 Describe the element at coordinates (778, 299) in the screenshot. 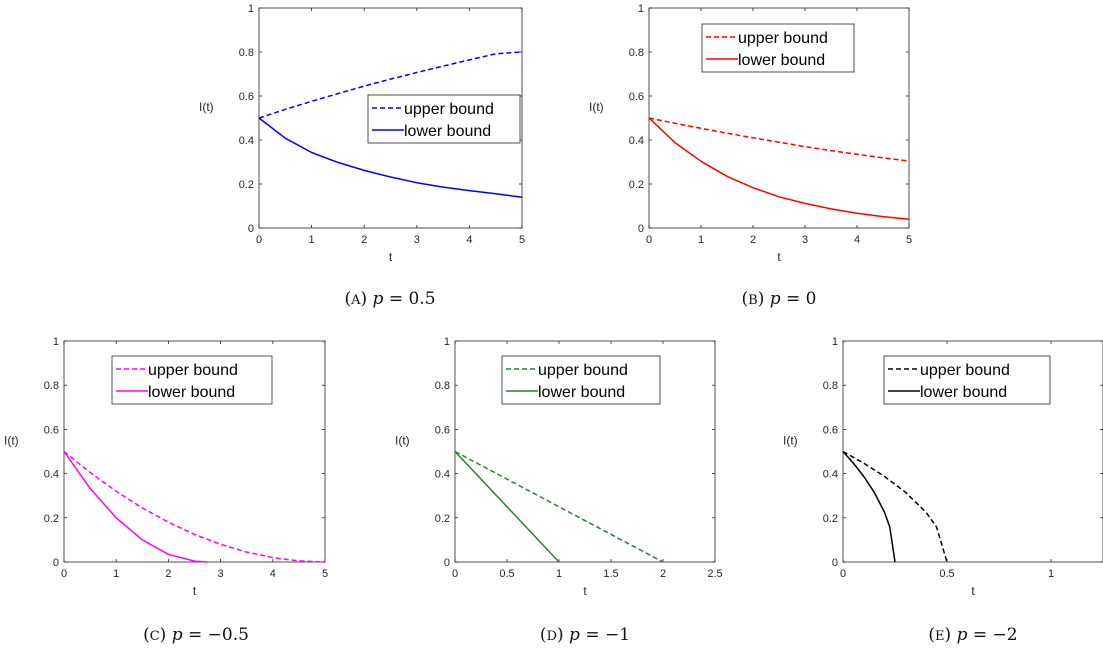

I see `panel-caption: (B) p = 0` at that location.